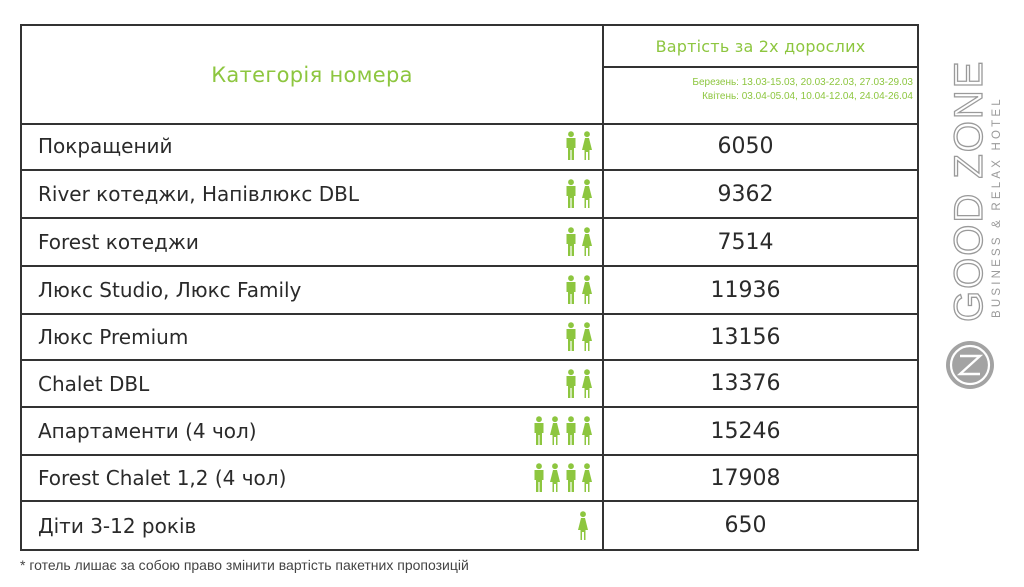 The height and width of the screenshot is (587, 1024). What do you see at coordinates (118, 242) in the screenshot?
I see `room-category-label: Forest котеджи` at bounding box center [118, 242].